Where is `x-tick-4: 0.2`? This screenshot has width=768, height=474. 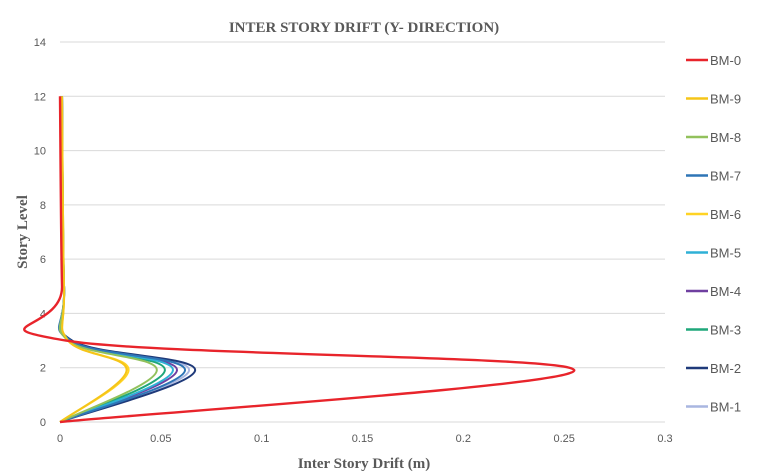 x-tick-4: 0.2 is located at coordinates (463, 439).